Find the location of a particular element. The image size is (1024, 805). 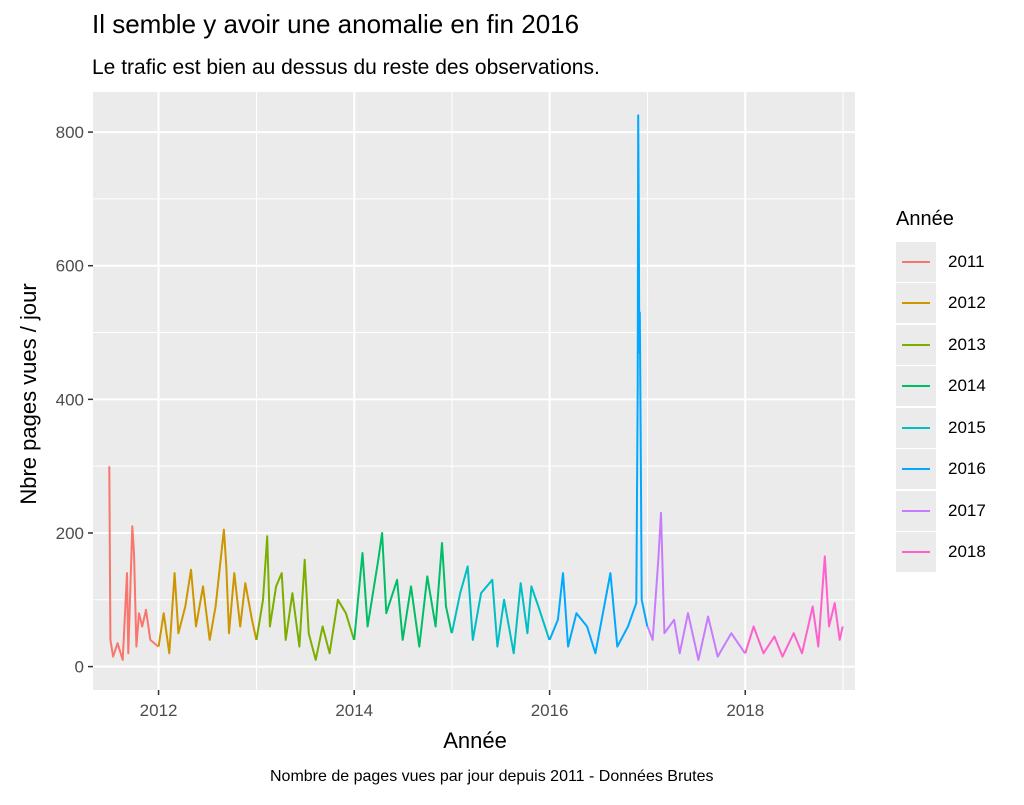

y-tick-label: 400 is located at coordinates (70, 399).